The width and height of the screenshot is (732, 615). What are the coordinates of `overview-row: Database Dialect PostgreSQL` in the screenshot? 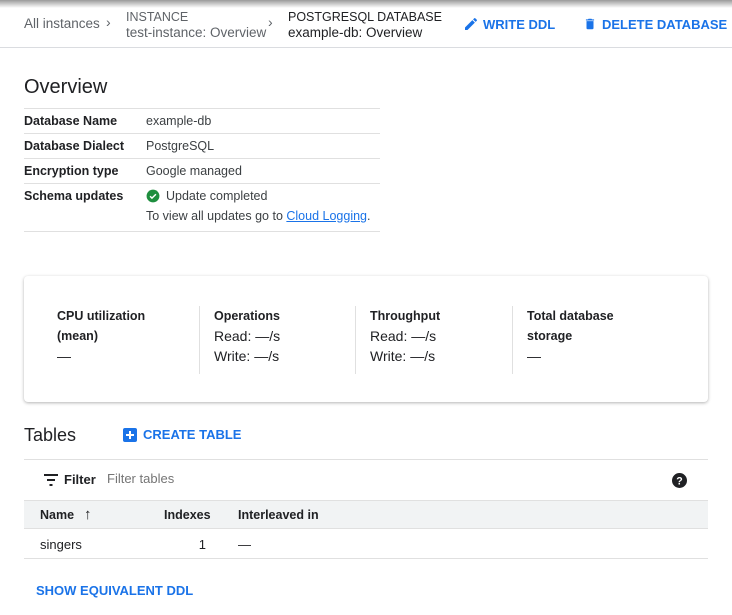 It's located at (202, 146).